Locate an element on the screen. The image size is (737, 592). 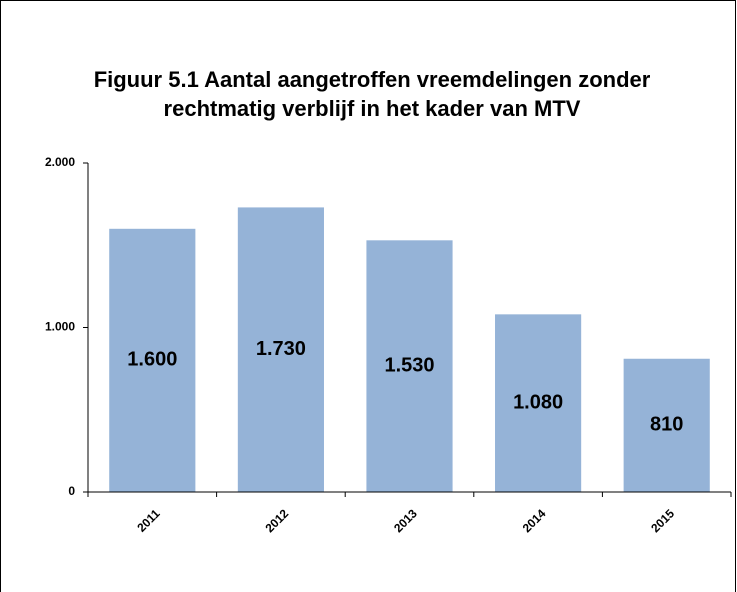
data-label: 1.730 is located at coordinates (281, 349).